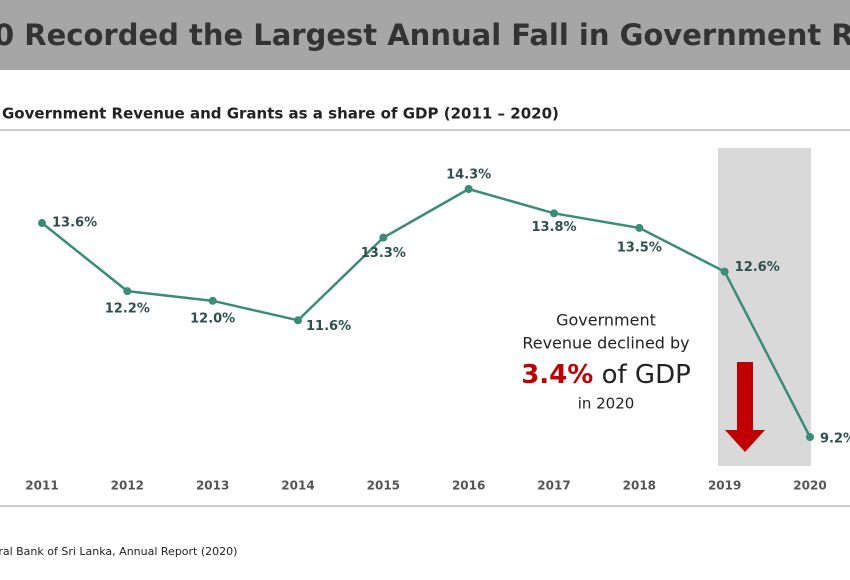  Describe the element at coordinates (639, 247) in the screenshot. I see `data-label: 13.5%` at that location.